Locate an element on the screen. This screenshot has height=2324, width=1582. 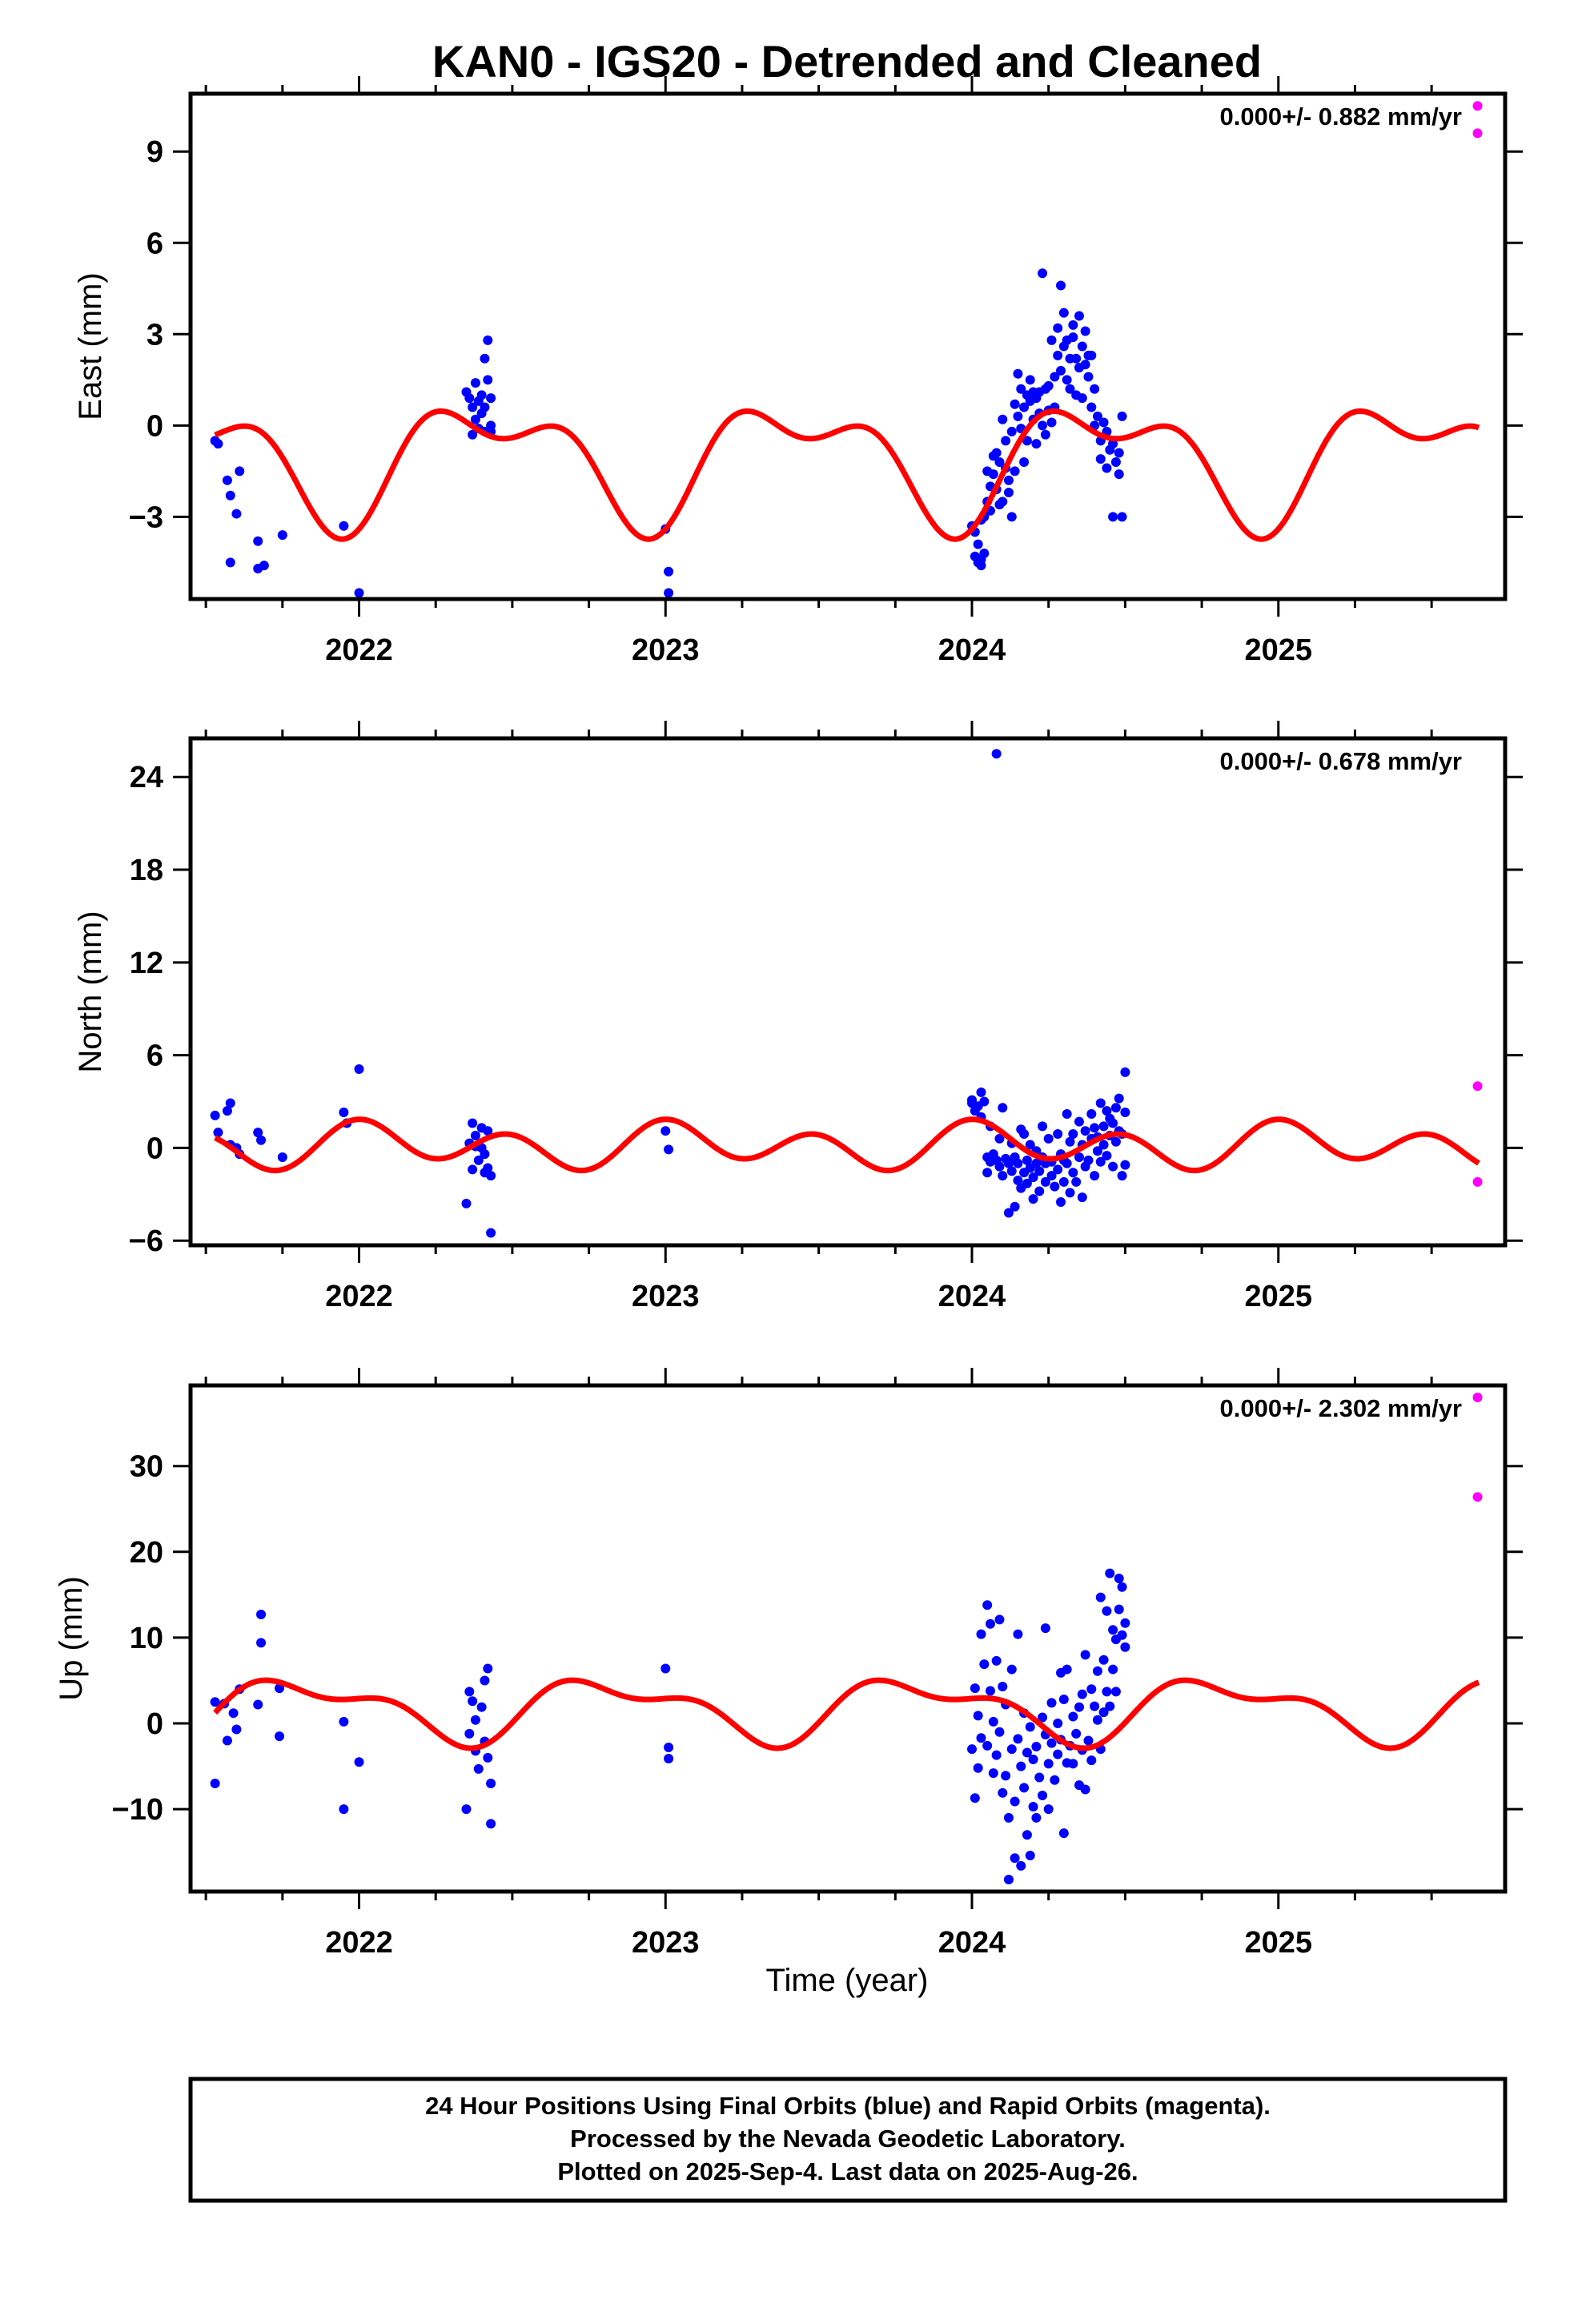
footnote-box is located at coordinates (848, 2140).